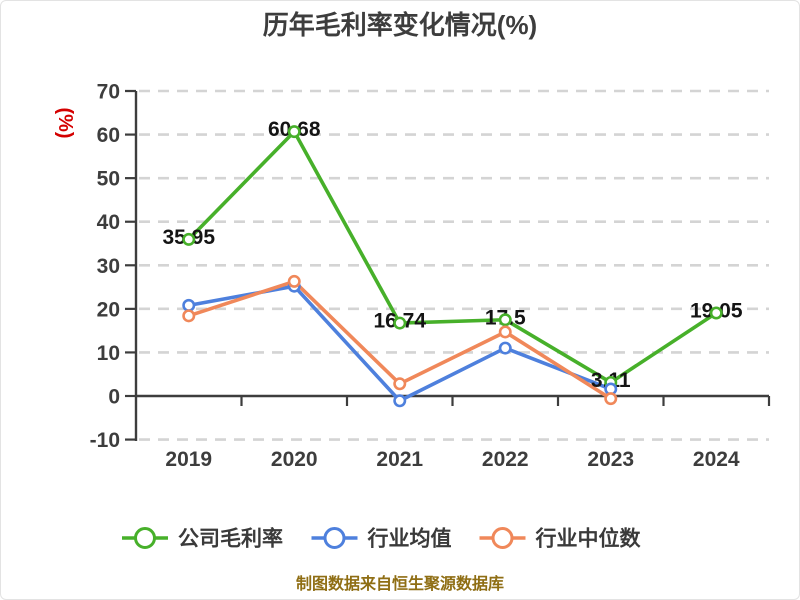 The height and width of the screenshot is (600, 800). I want to click on x-axis-ticks, so click(505, 401).